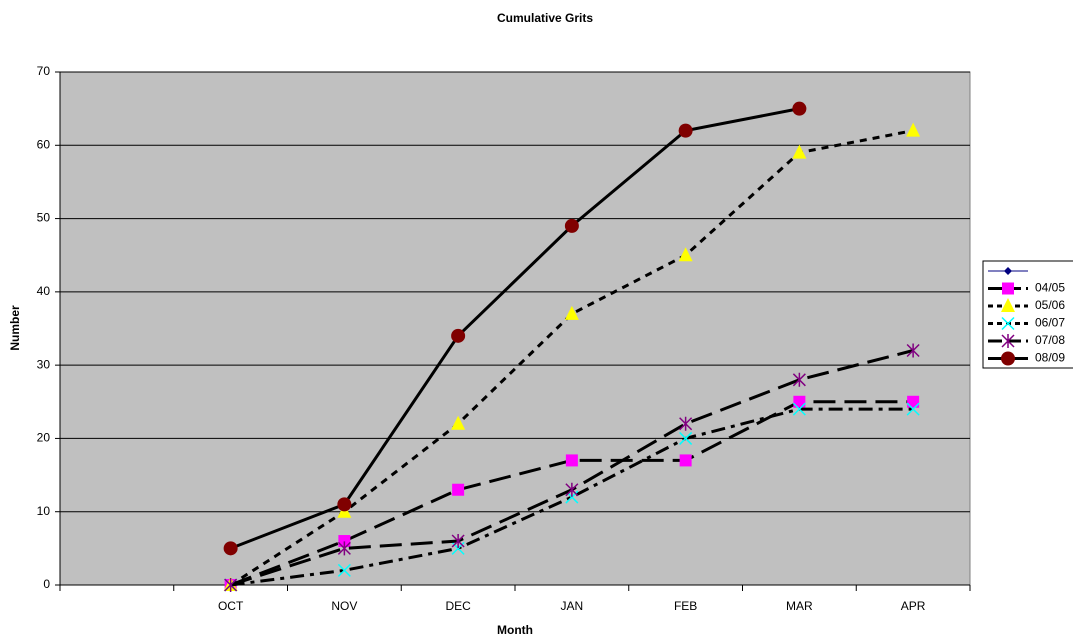  Describe the element at coordinates (1050, 305) in the screenshot. I see `legend-label: 05/06` at that location.